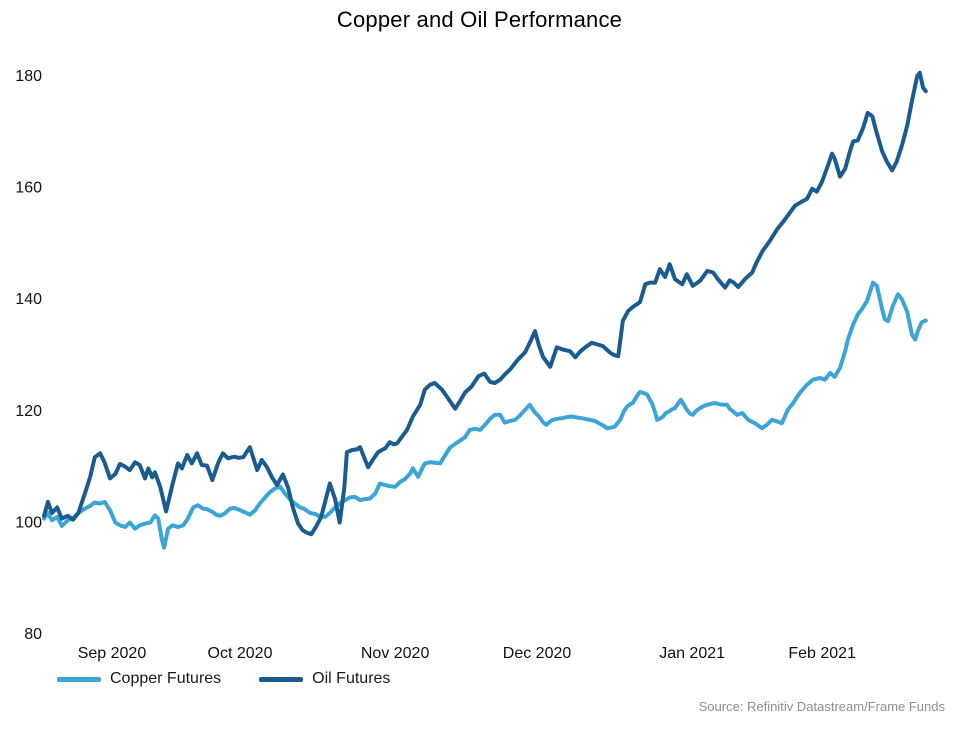  I want to click on legend-item-copper-futures: Copper Futures, so click(139, 679).